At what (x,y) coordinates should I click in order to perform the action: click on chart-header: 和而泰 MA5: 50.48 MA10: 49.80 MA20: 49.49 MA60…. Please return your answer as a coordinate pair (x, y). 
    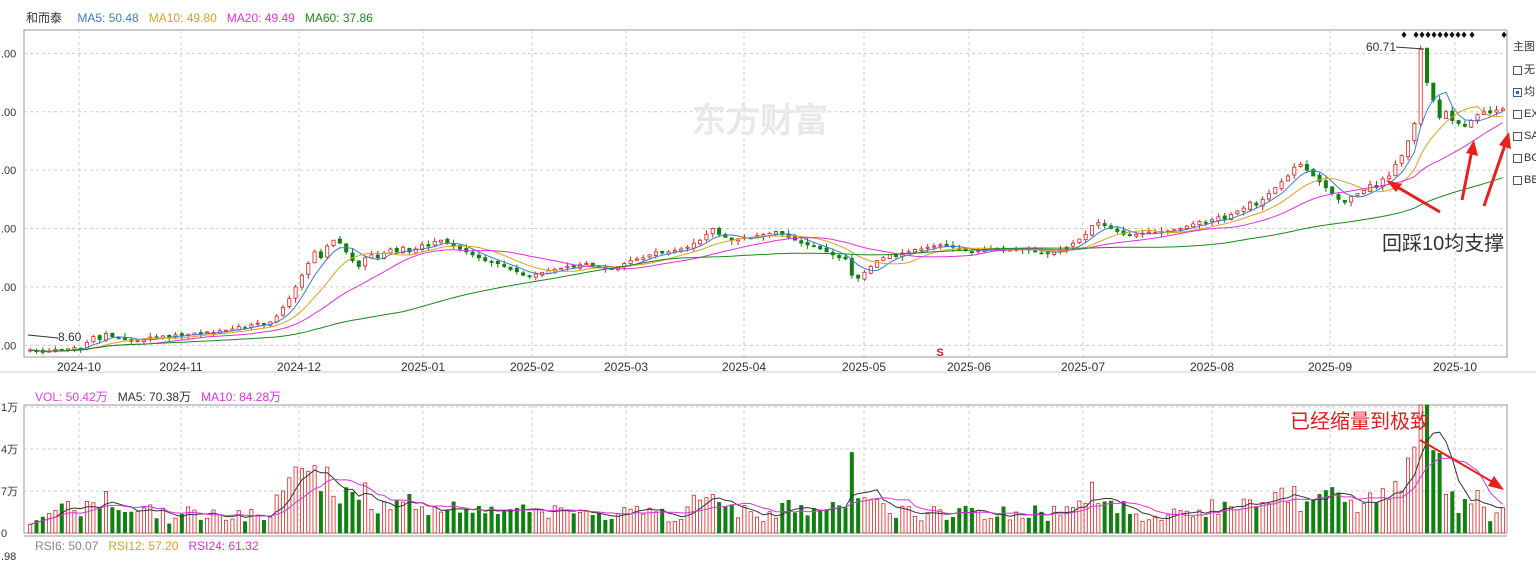
    Looking at the image, I should click on (204, 17).